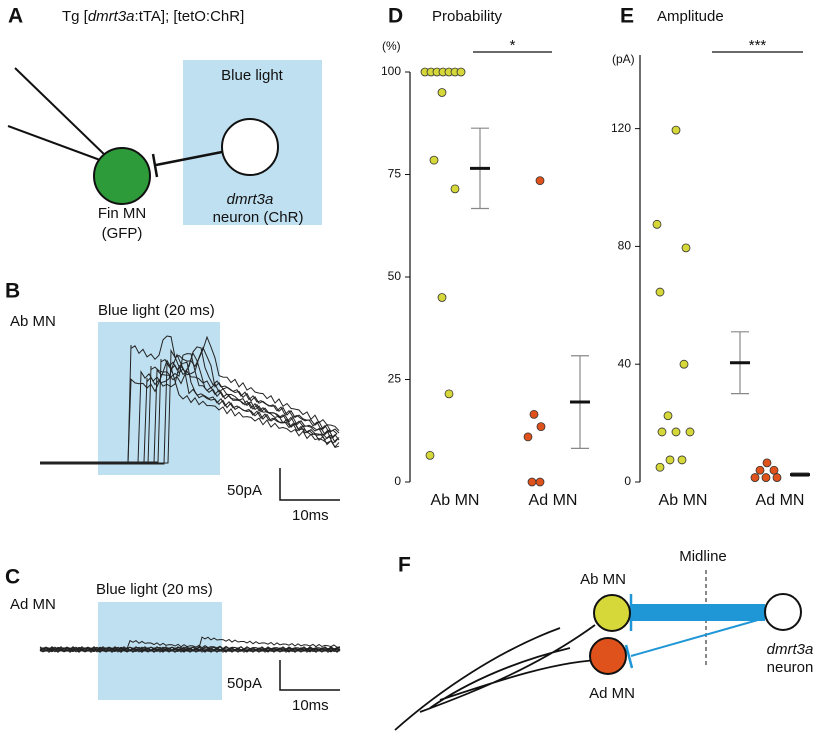 This screenshot has height=737, width=820. I want to click on title-part: :tTA]; [tetO:ChR], so click(190, 16).